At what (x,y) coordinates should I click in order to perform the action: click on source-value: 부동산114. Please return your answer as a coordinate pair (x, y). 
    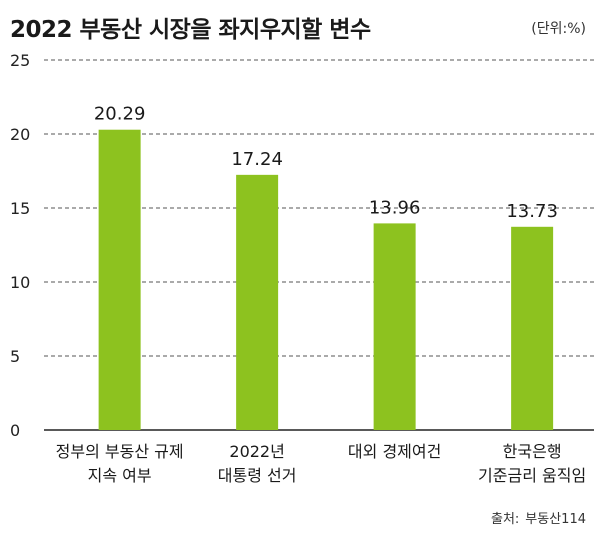
    Looking at the image, I should click on (555, 519).